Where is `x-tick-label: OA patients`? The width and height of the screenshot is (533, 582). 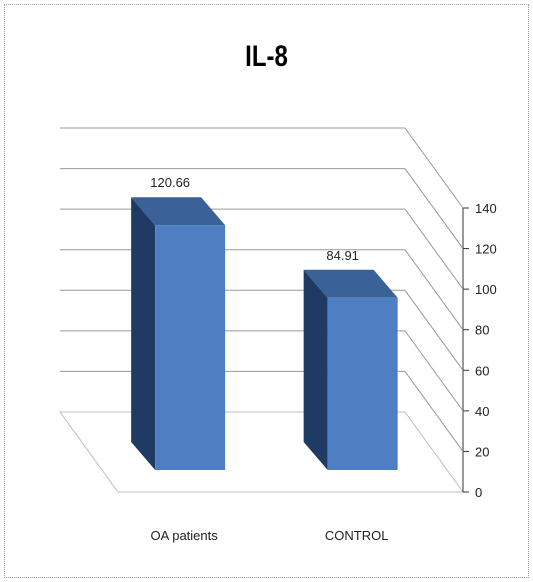 x-tick-label: OA patients is located at coordinates (185, 535).